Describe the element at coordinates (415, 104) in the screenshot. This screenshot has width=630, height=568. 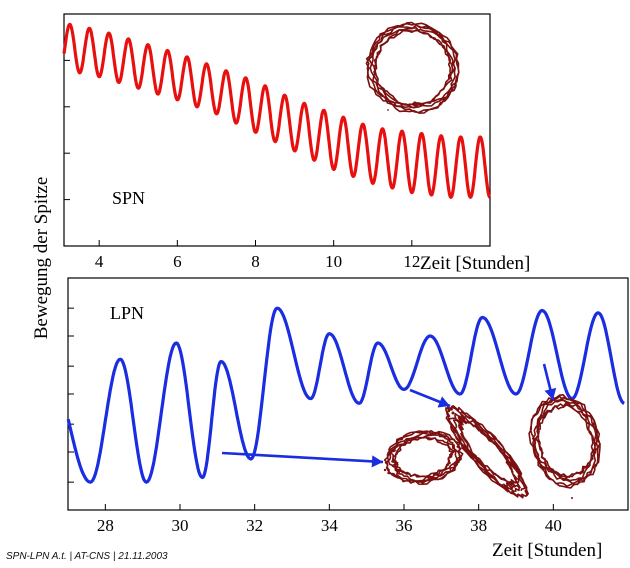
I see `orbit-start-dot` at that location.